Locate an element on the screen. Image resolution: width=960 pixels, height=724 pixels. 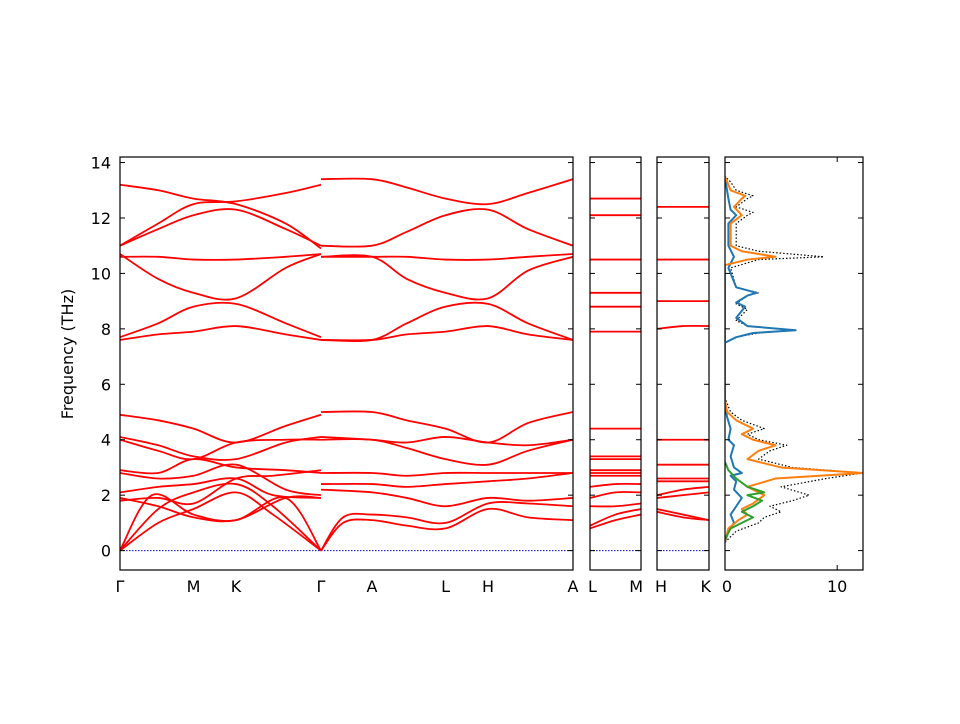
dos-frame is located at coordinates (794, 363).